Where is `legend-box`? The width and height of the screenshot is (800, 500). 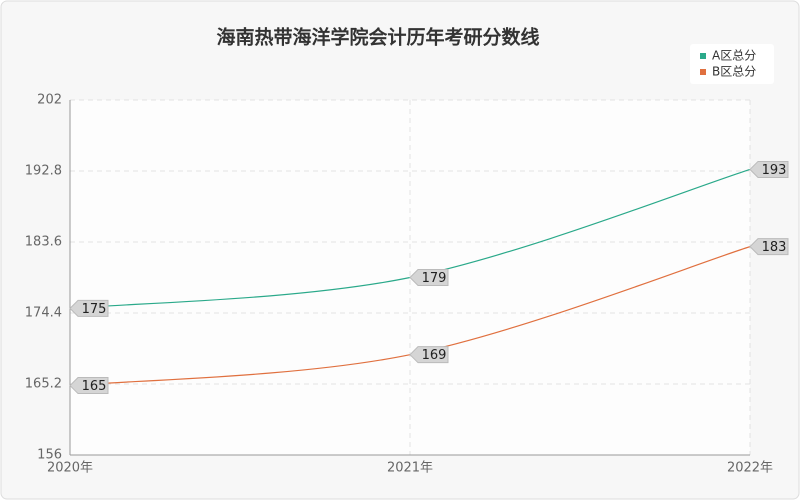 legend-box is located at coordinates (732, 64).